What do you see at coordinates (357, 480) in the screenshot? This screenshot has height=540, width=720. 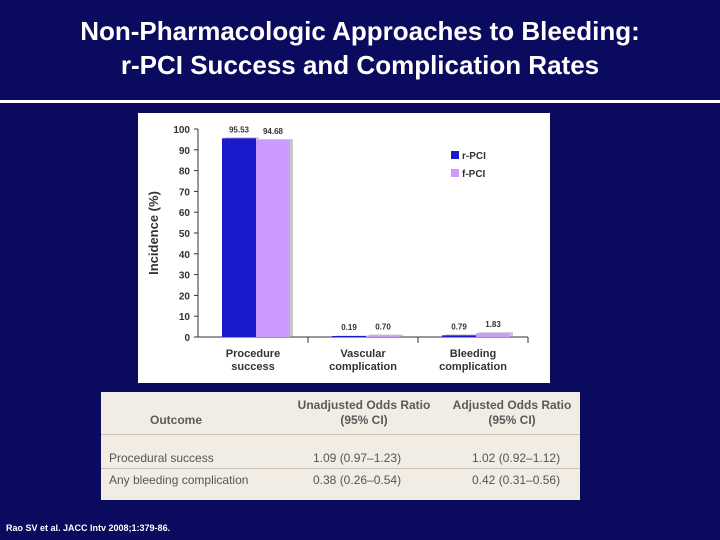 I see `row-unadjusted: 0.38 (0.26–0.54)` at bounding box center [357, 480].